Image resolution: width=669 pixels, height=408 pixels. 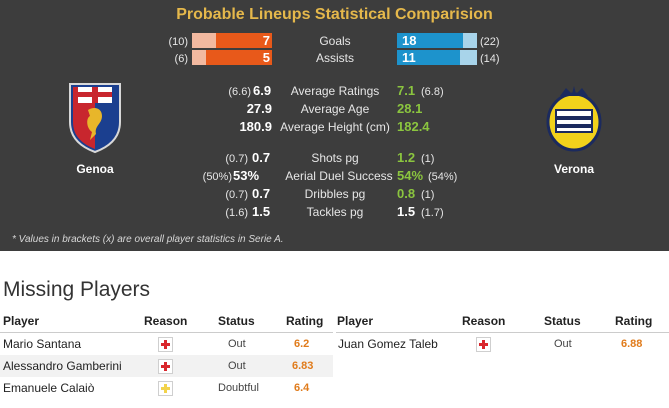 I want to click on away-tackles-overall: (1.7), so click(x=432, y=213).